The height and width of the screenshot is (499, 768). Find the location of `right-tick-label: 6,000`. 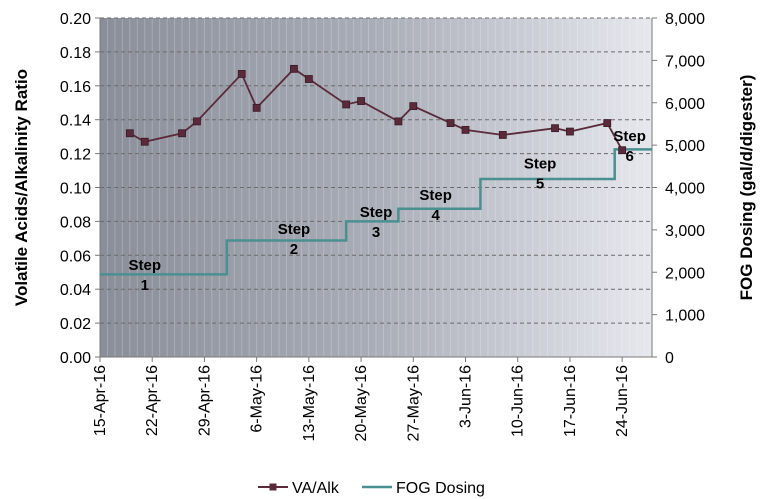

right-tick-label: 6,000 is located at coordinates (685, 104).